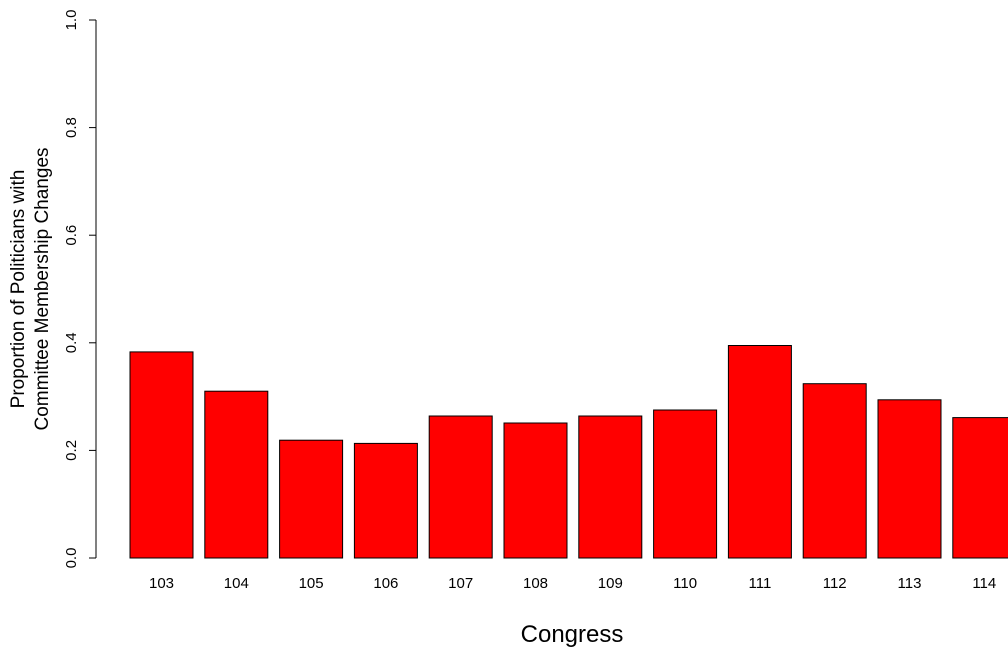 The image size is (1008, 650). What do you see at coordinates (161, 583) in the screenshot?
I see `x-category-label: 103` at bounding box center [161, 583].